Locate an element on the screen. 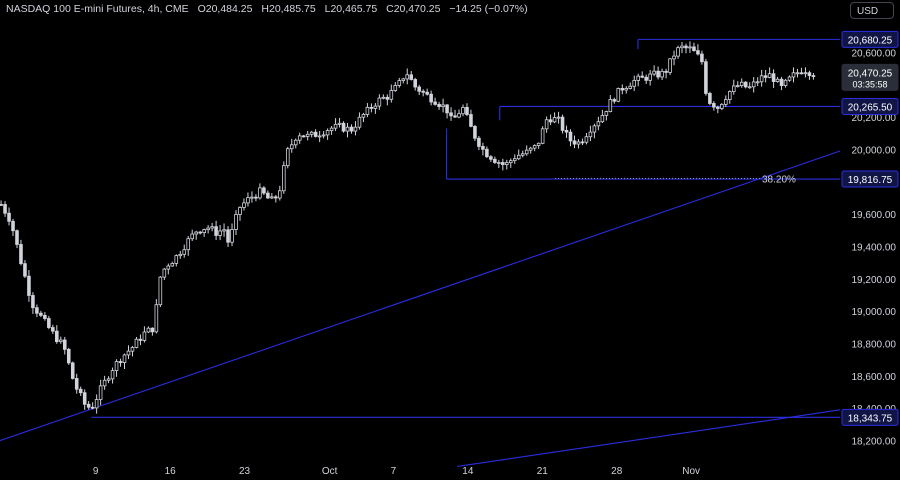  x-tick-label: Nov is located at coordinates (691, 471).